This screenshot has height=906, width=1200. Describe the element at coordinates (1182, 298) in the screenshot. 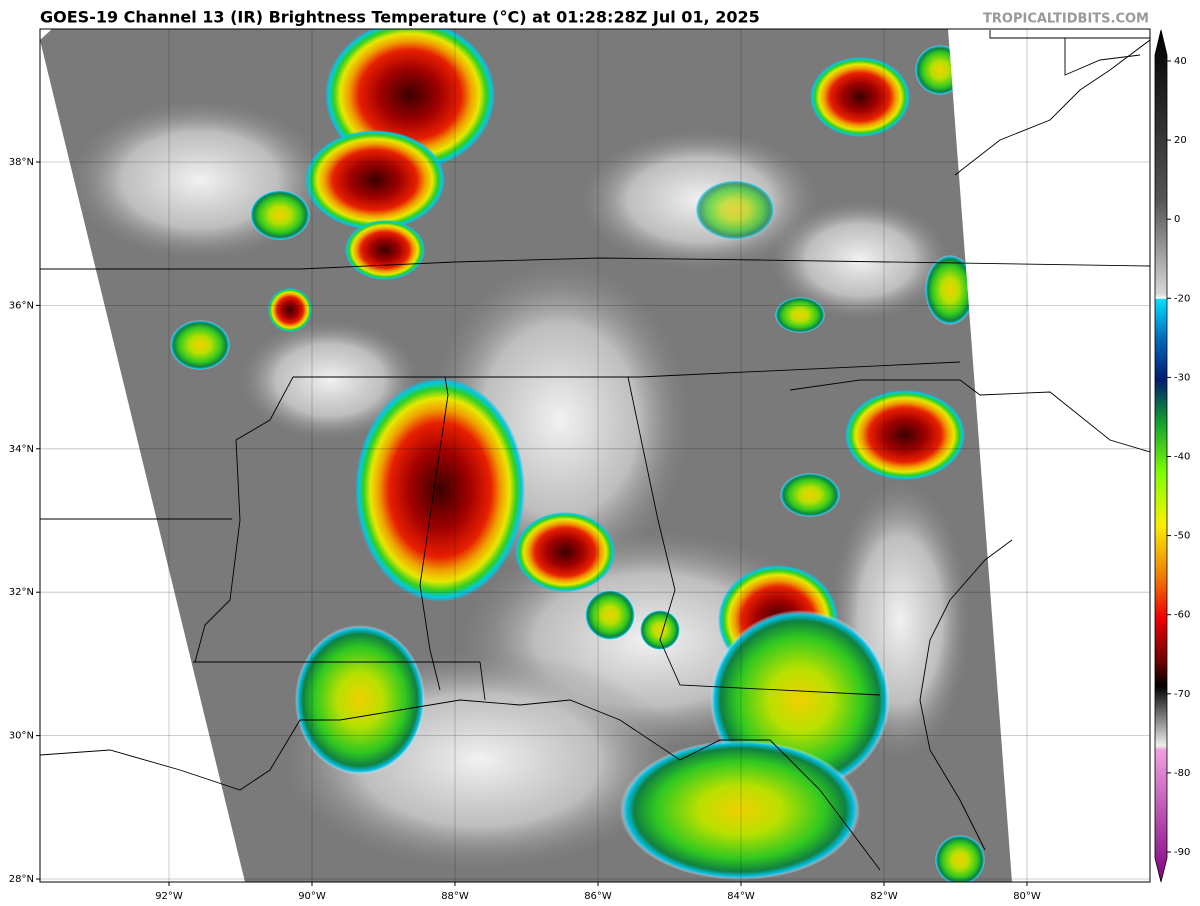

I see `colorbar-label: -20` at that location.